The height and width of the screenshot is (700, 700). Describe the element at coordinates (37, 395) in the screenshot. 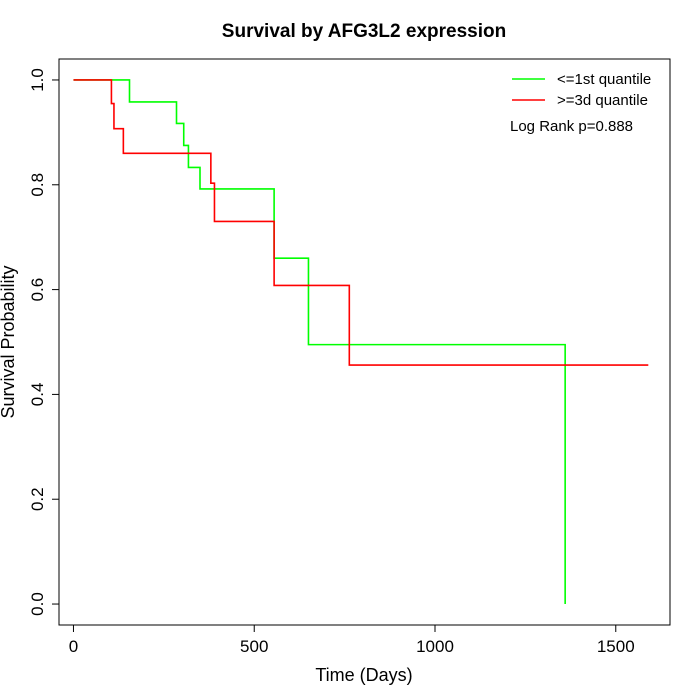

I see `y-tick-label: 0.4` at that location.